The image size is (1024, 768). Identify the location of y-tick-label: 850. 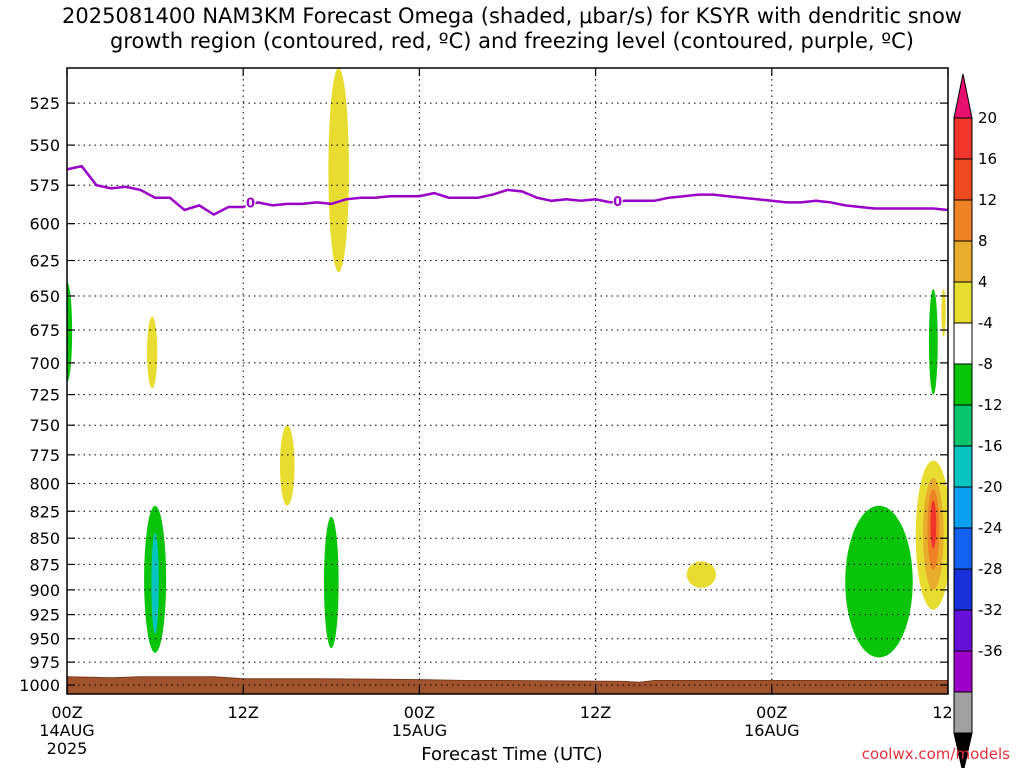
(44, 538).